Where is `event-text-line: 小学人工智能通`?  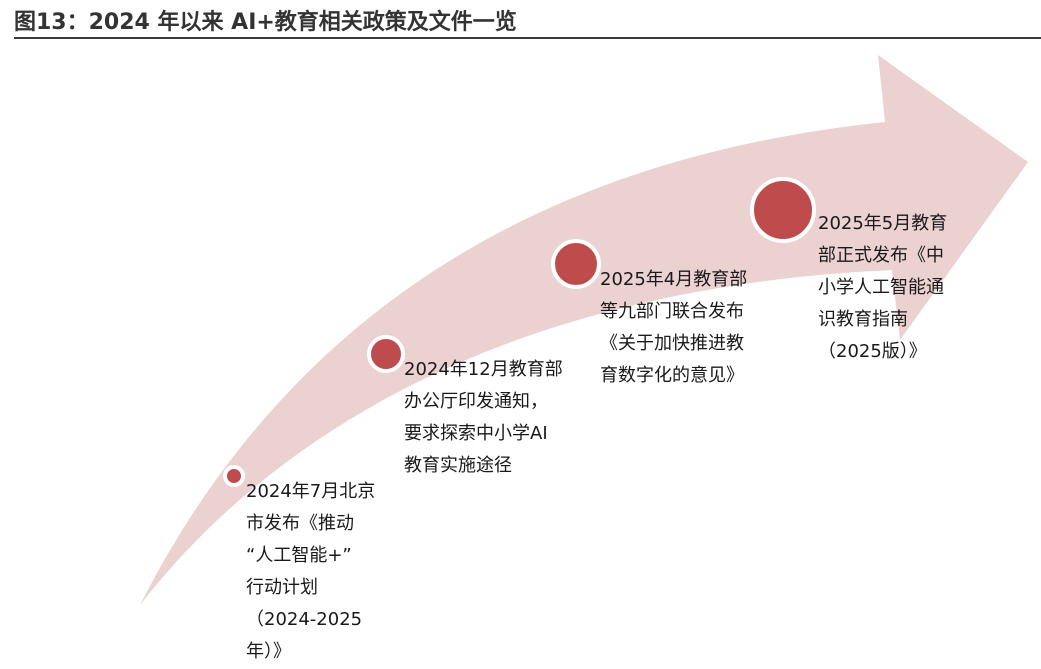
event-text-line: 小学人工智能通 is located at coordinates (881, 287).